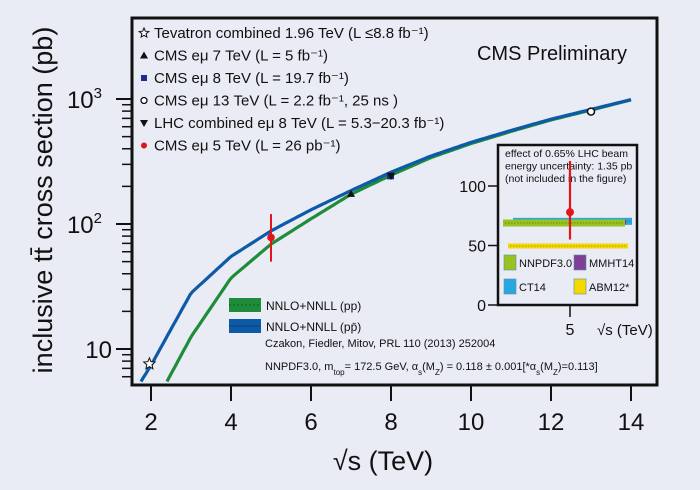  Describe the element at coordinates (313, 306) in the screenshot. I see `band-legend-label: NNLO+NNLL (pp)` at that location.